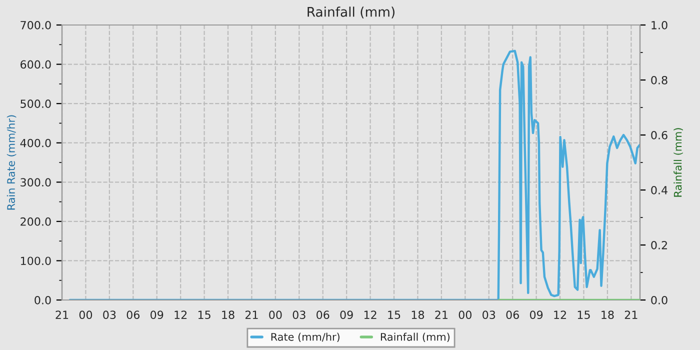 The width and height of the screenshot is (700, 350). I want to click on y2-tick-label: 0.4, so click(659, 190).